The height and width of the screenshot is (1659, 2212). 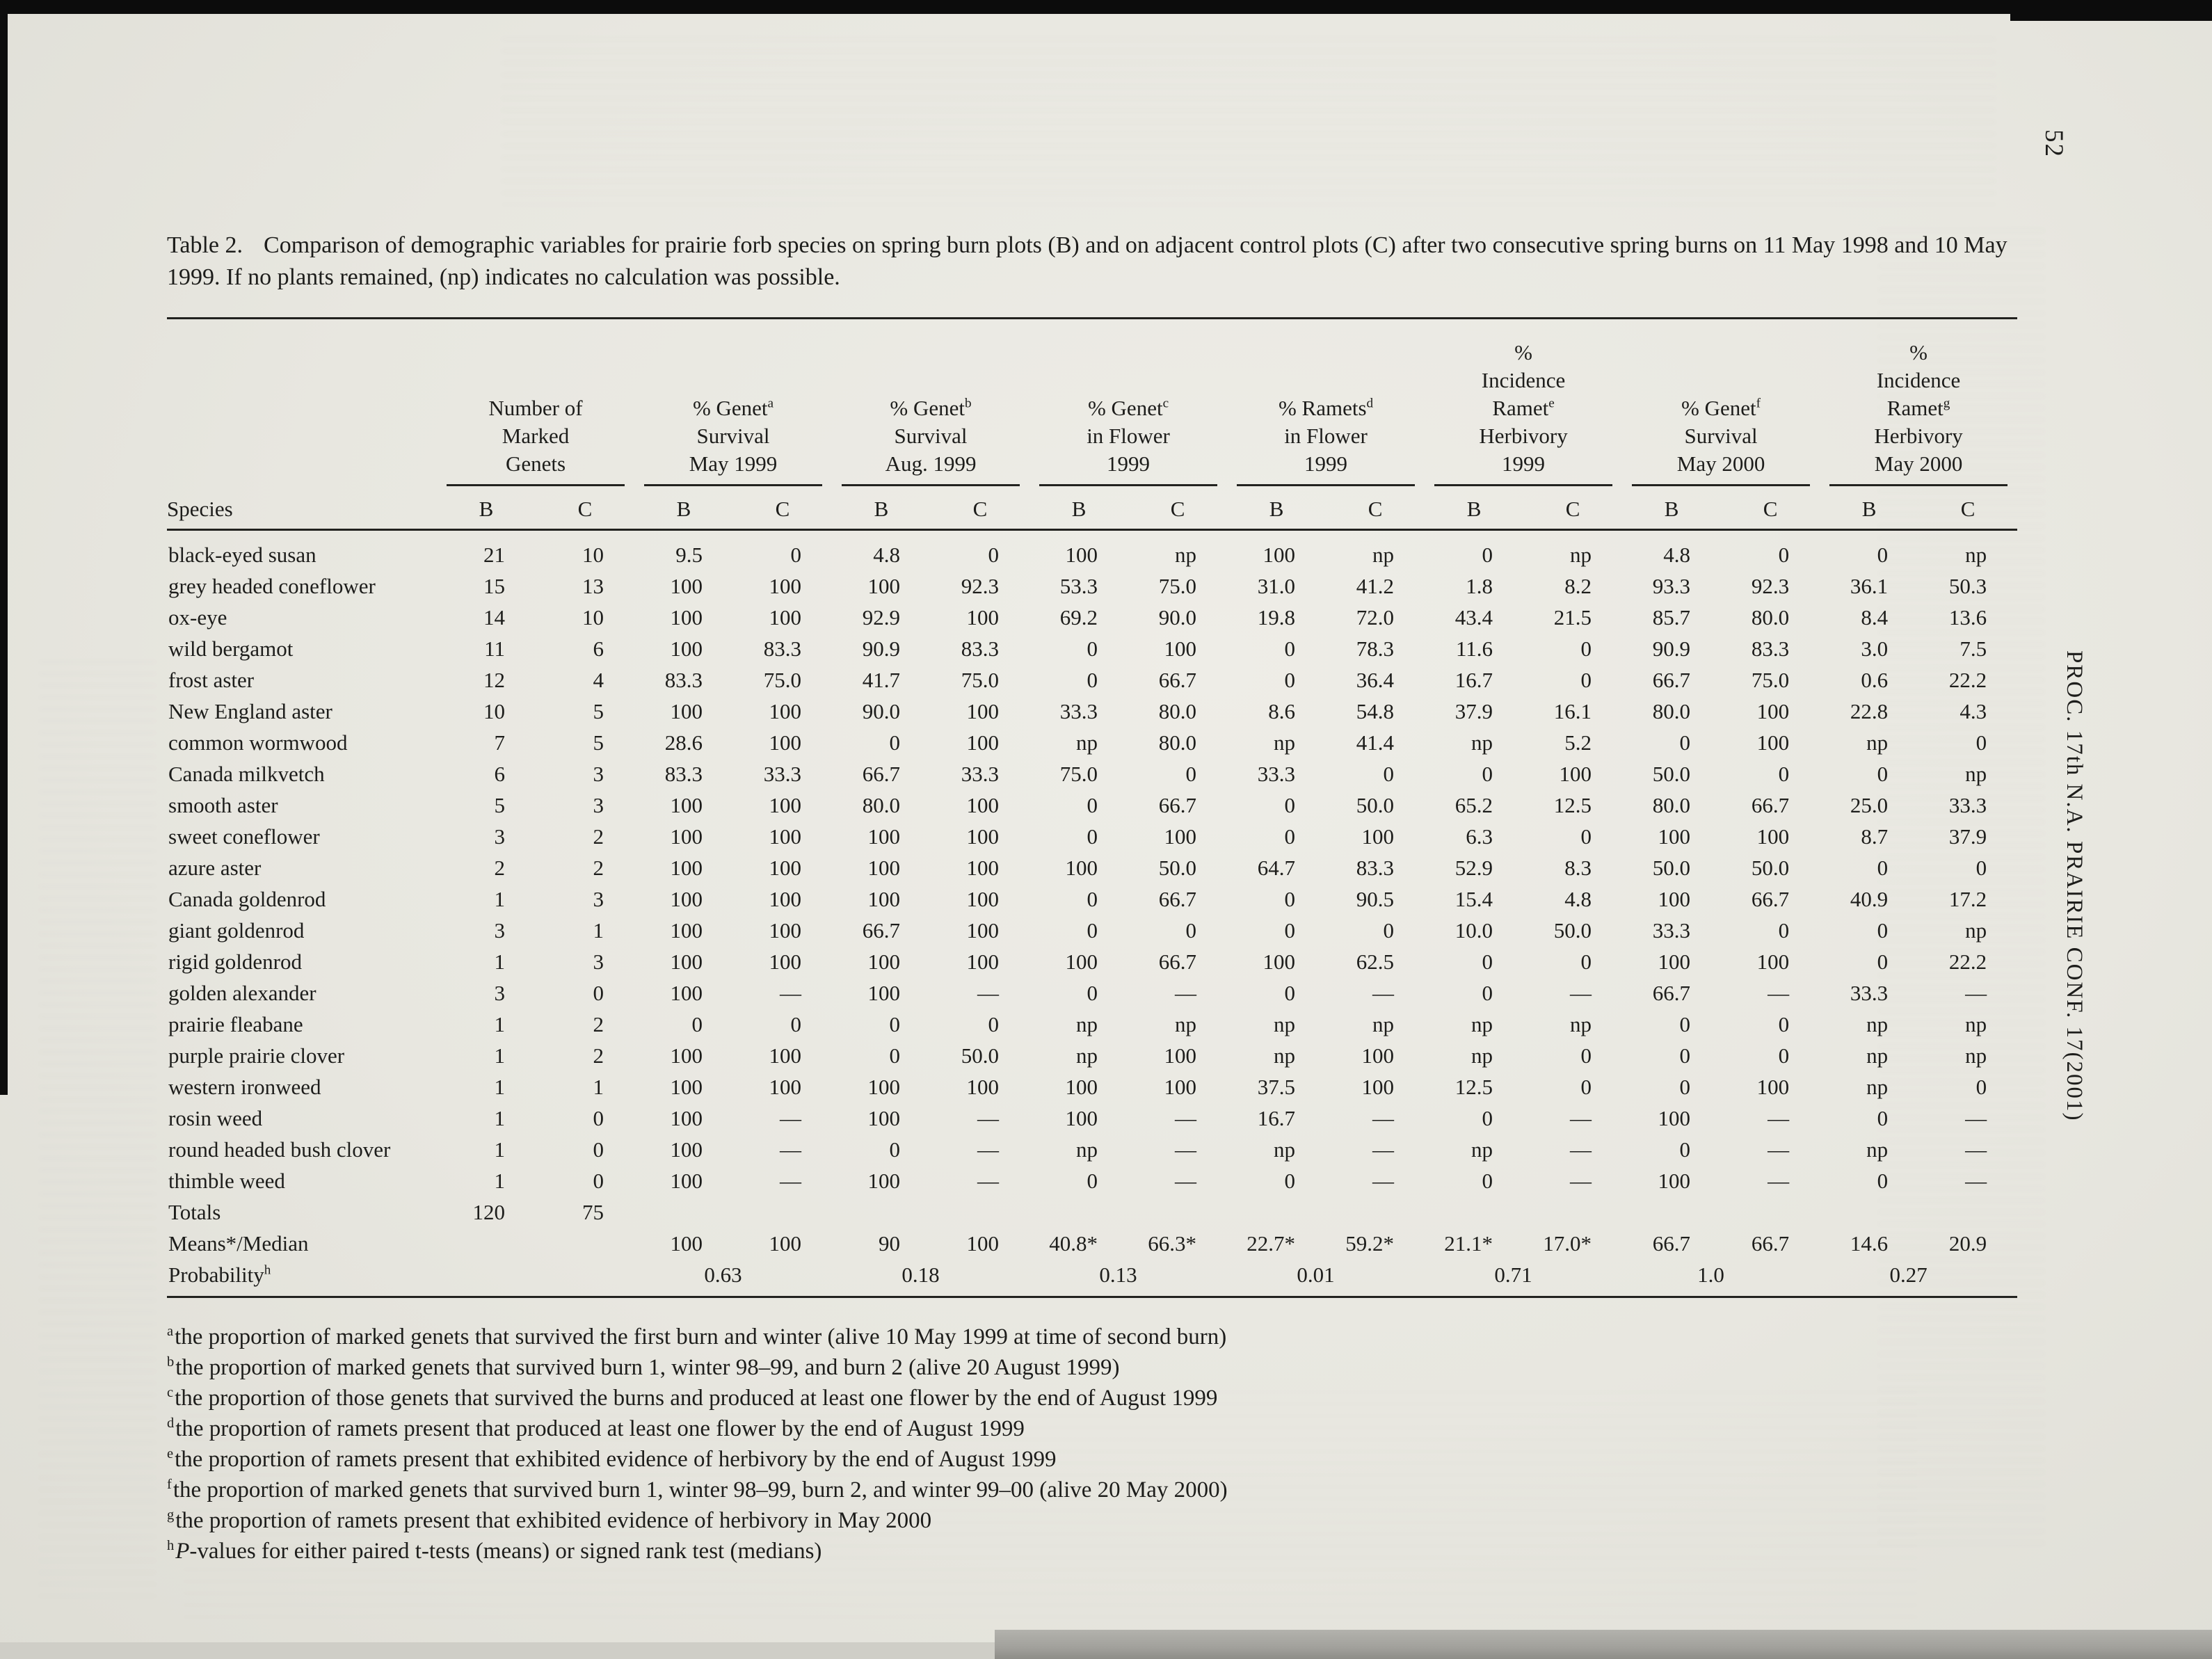 What do you see at coordinates (1375, 586) in the screenshot?
I see `value-cell: 41.2` at bounding box center [1375, 586].